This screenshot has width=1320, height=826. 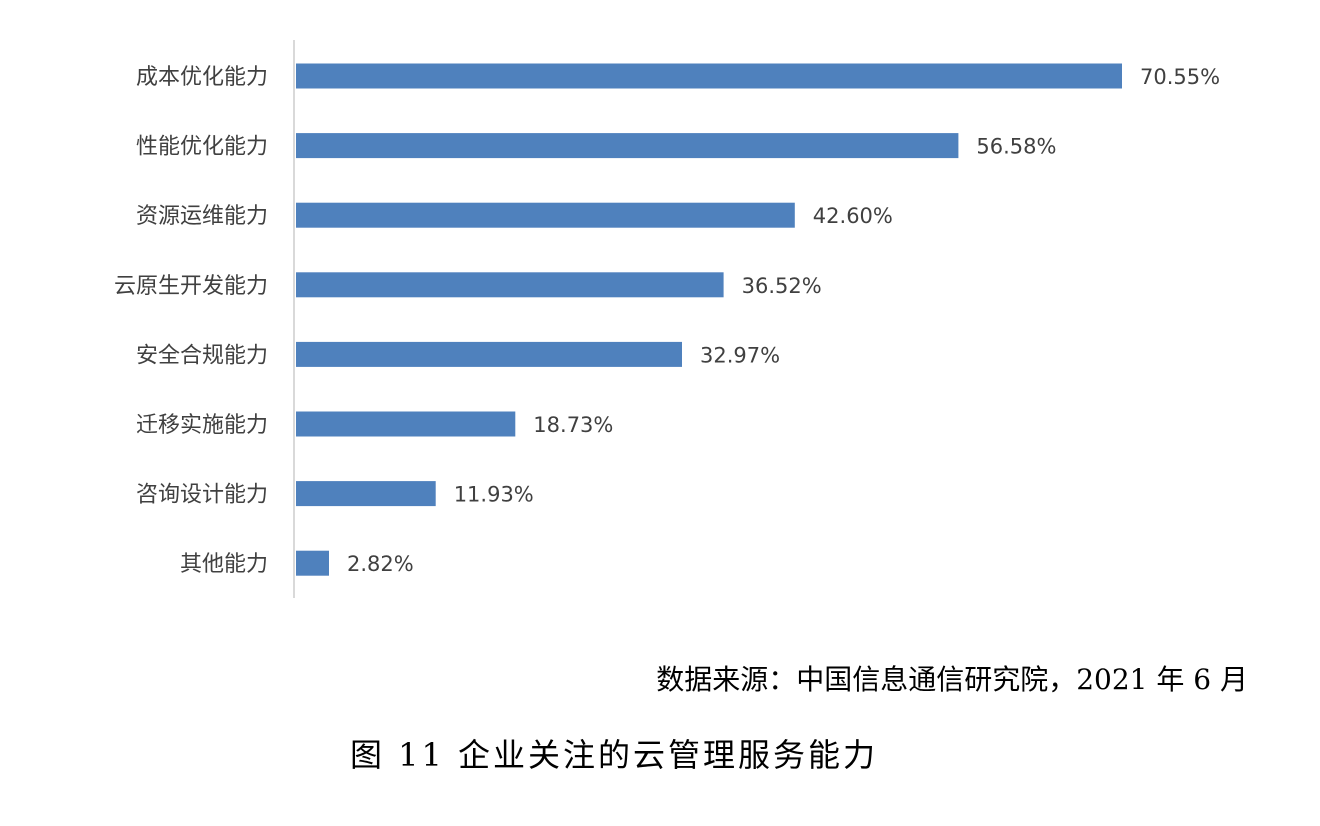 I want to click on category-label-2: 性能优化能力, so click(x=202, y=147).